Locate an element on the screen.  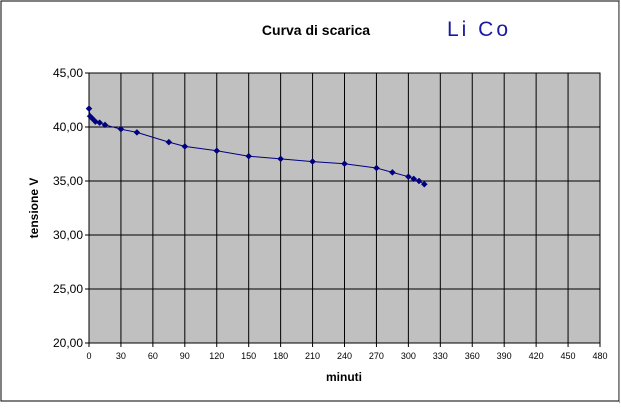
x-tick-label: 330 is located at coordinates (440, 356).